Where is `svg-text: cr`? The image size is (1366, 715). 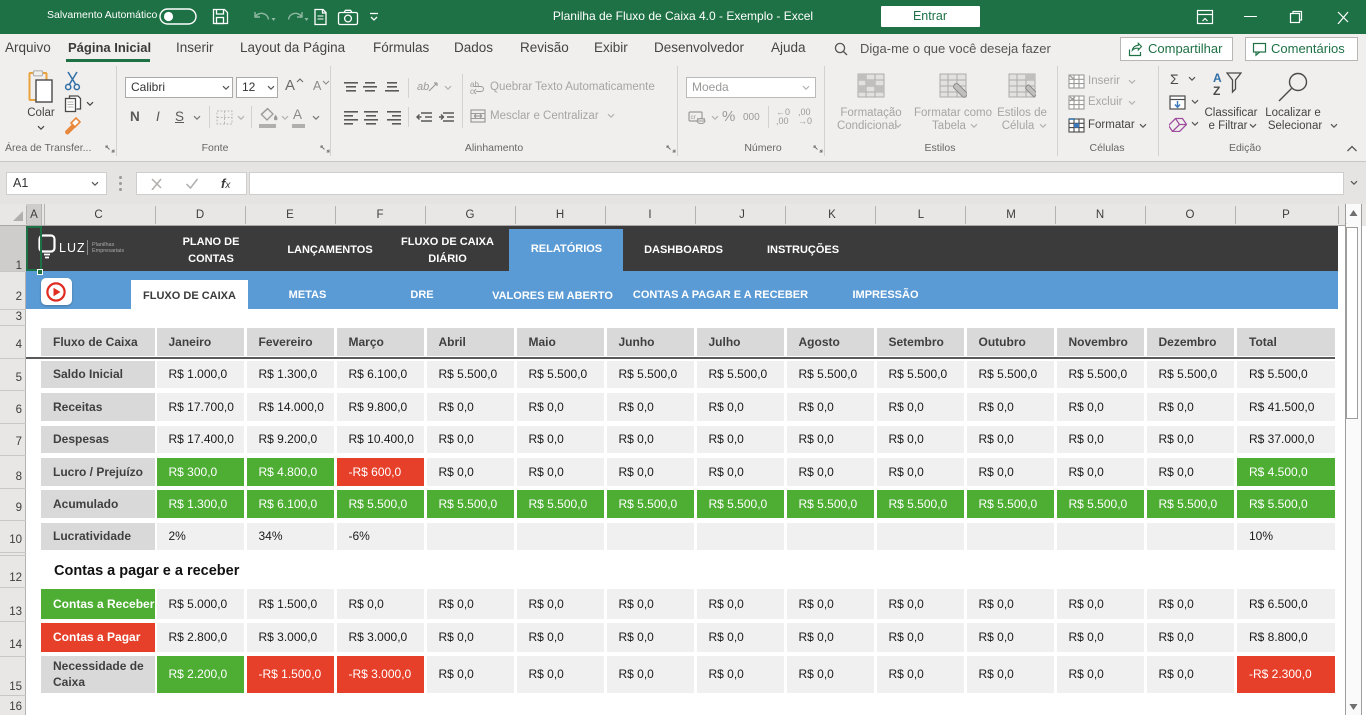
svg-text: cr is located at coordinates (694, 117).